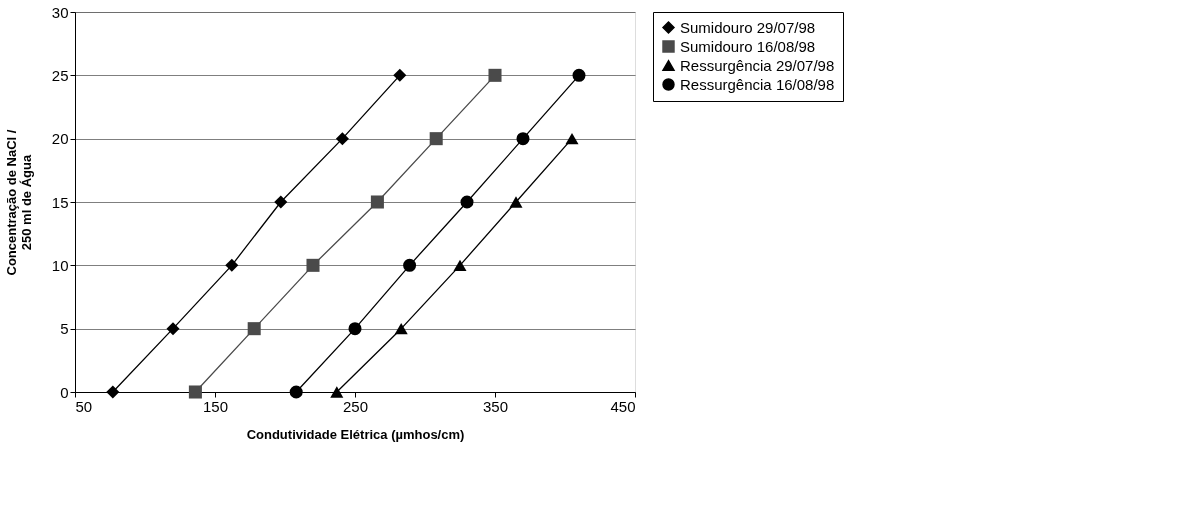 The image size is (1190, 529). Describe the element at coordinates (60, 75) in the screenshot. I see `y-tick-label: 25` at that location.